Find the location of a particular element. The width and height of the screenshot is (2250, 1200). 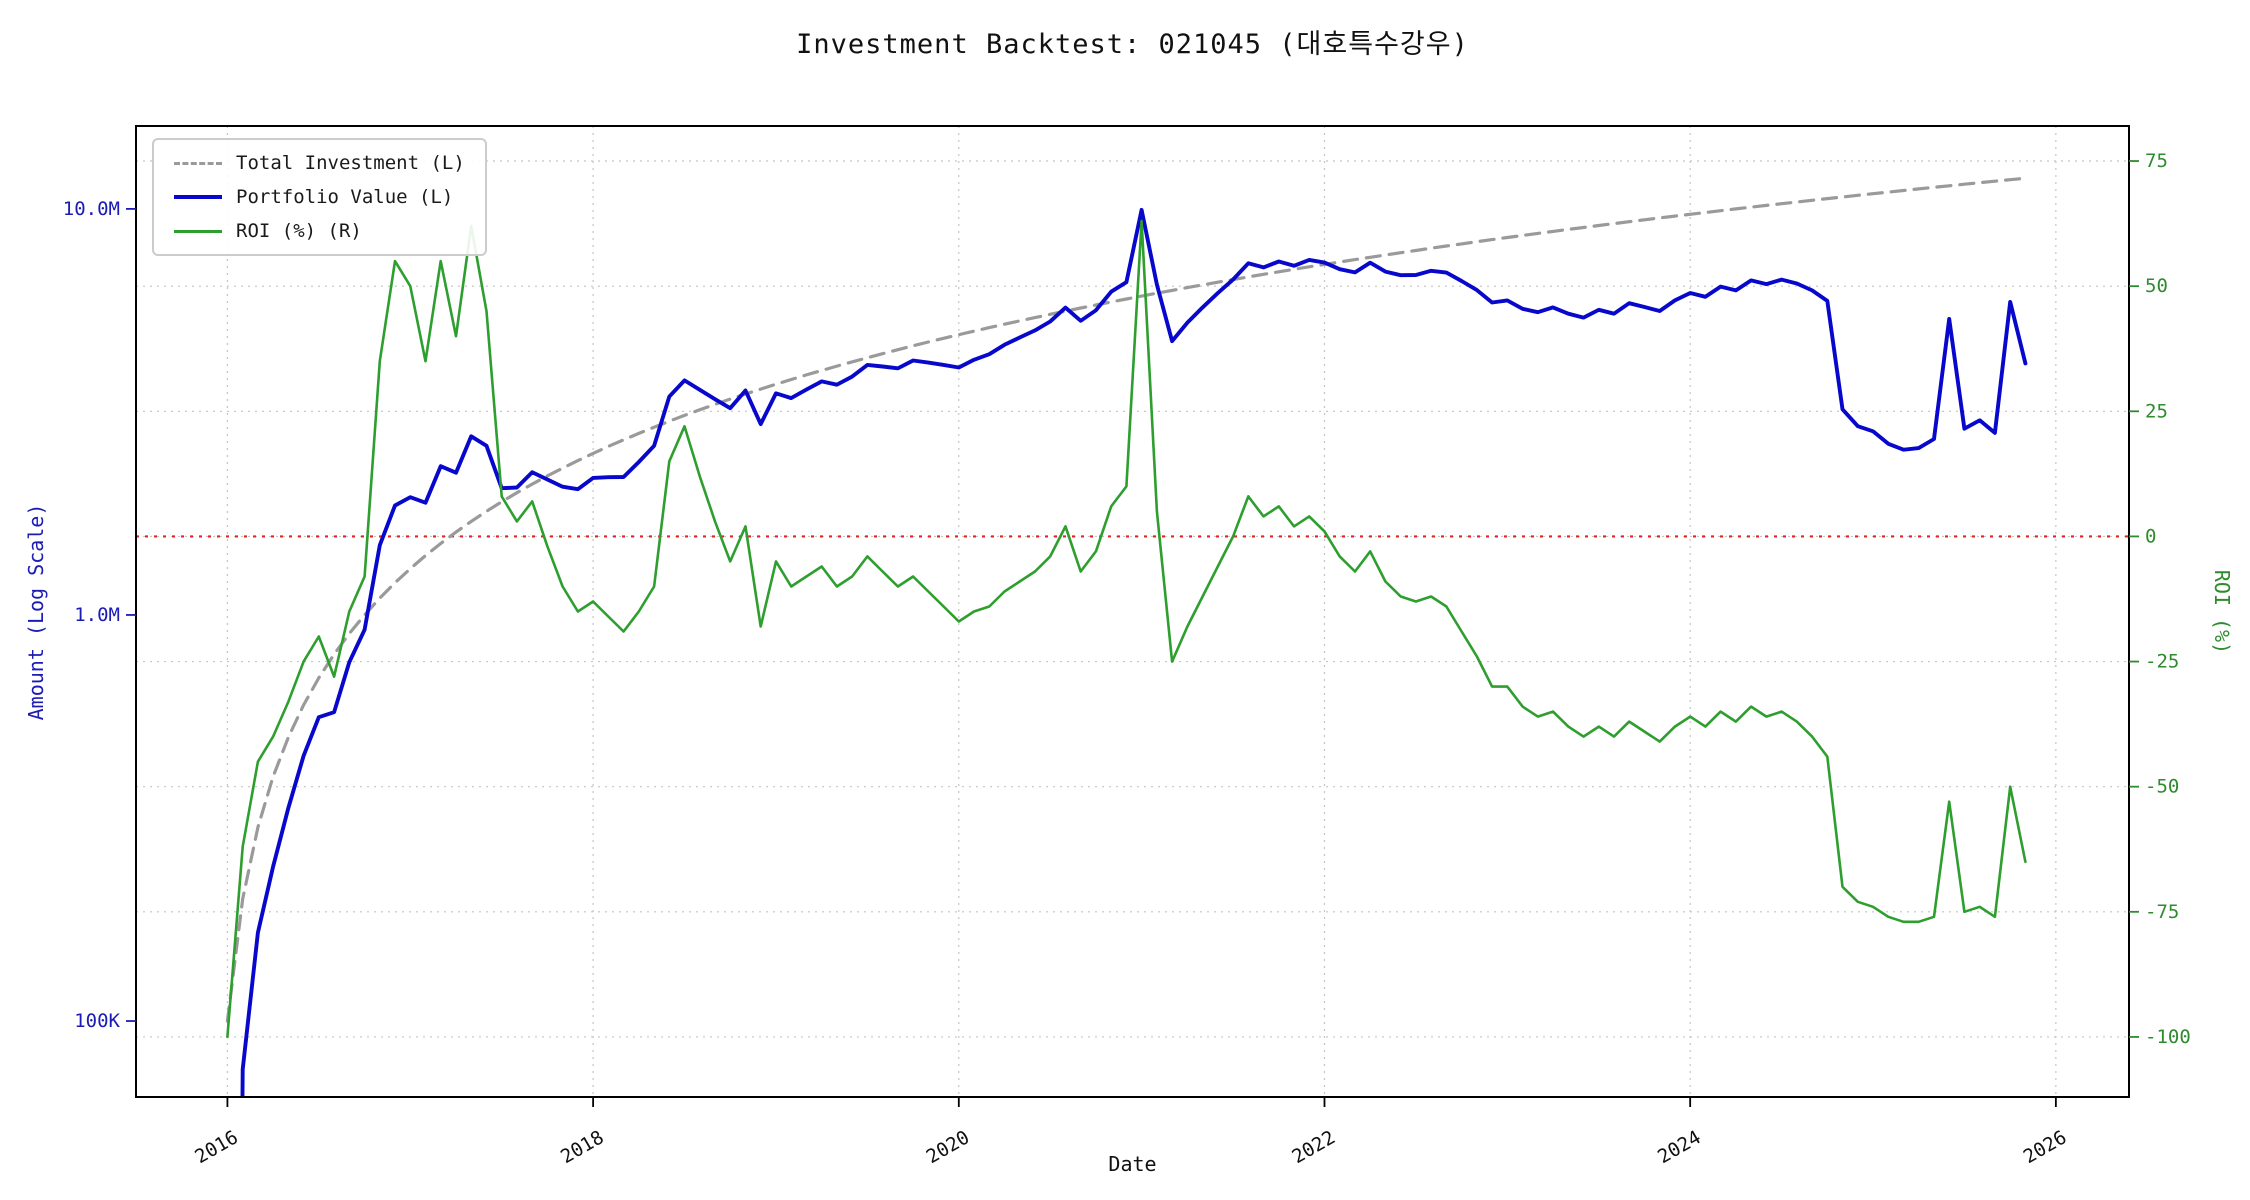

legend-entry-total-investment: Total Investment (L) is located at coordinates (319, 163).